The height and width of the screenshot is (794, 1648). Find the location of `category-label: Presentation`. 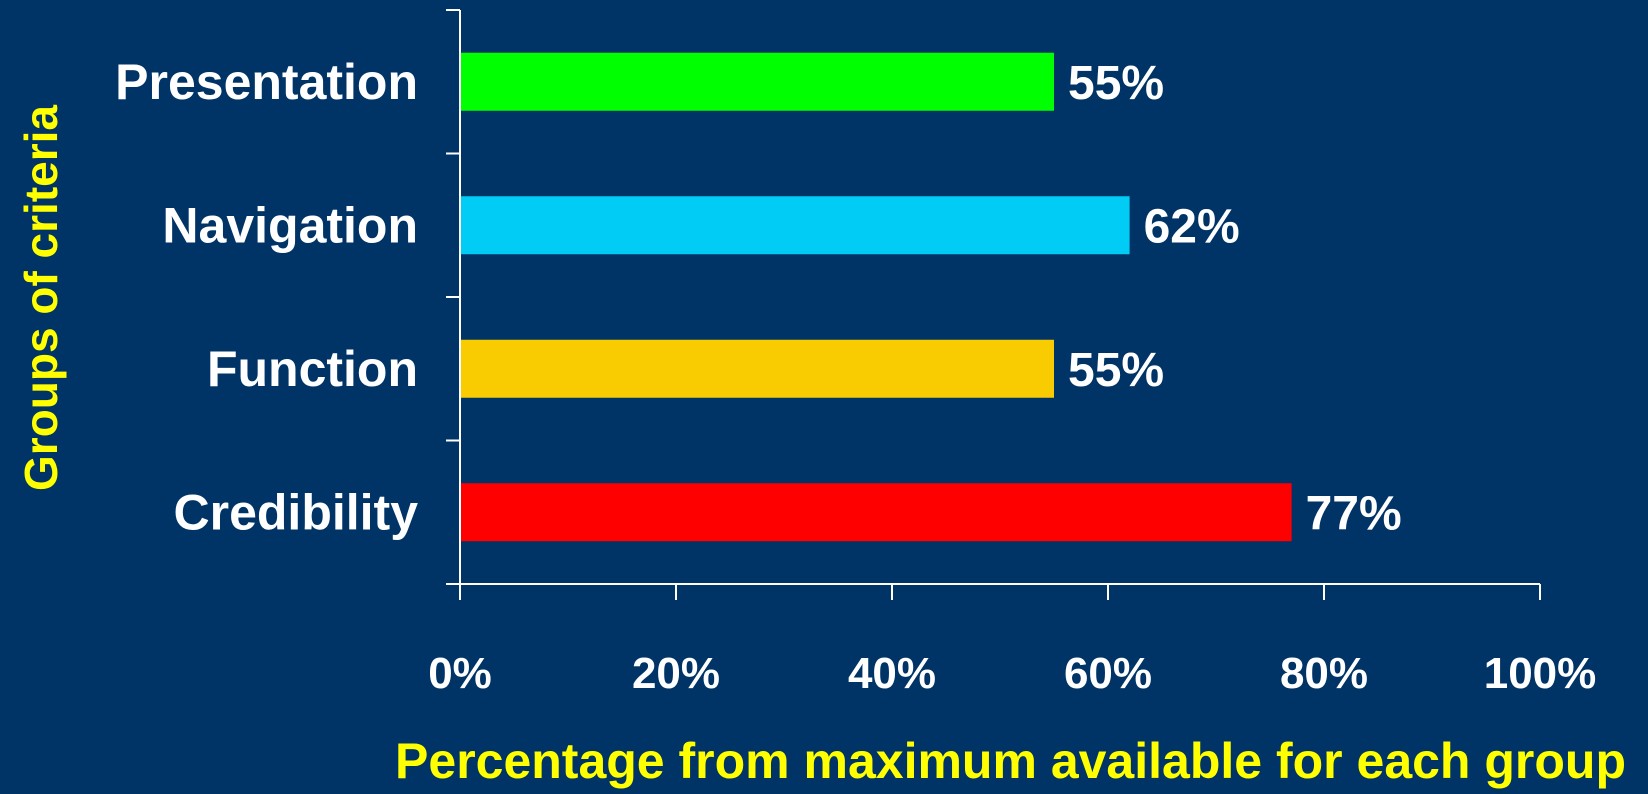

category-label: Presentation is located at coordinates (266, 82).